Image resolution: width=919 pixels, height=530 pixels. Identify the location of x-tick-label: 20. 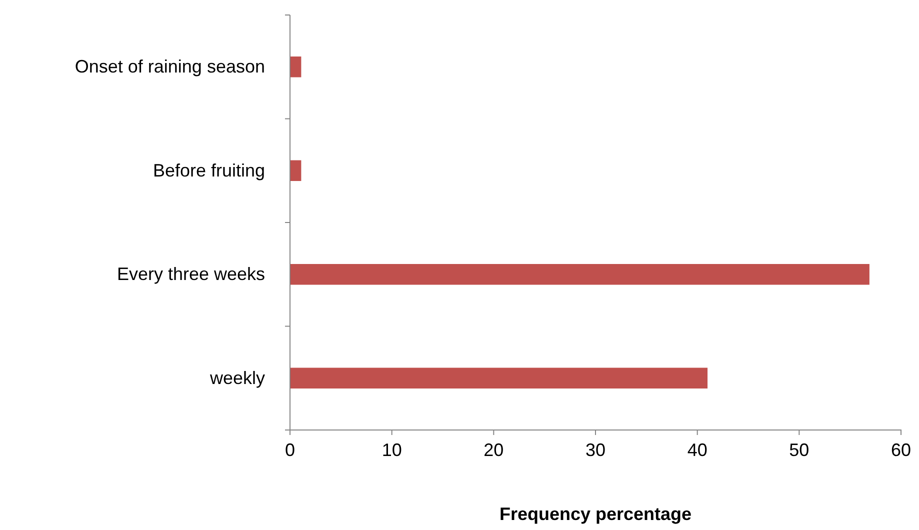
(494, 450).